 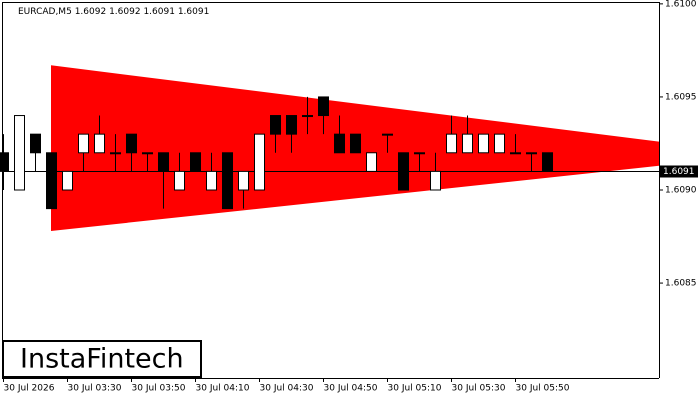 I want to click on x-tick-label: 30 Jul 04:50, so click(x=351, y=389).